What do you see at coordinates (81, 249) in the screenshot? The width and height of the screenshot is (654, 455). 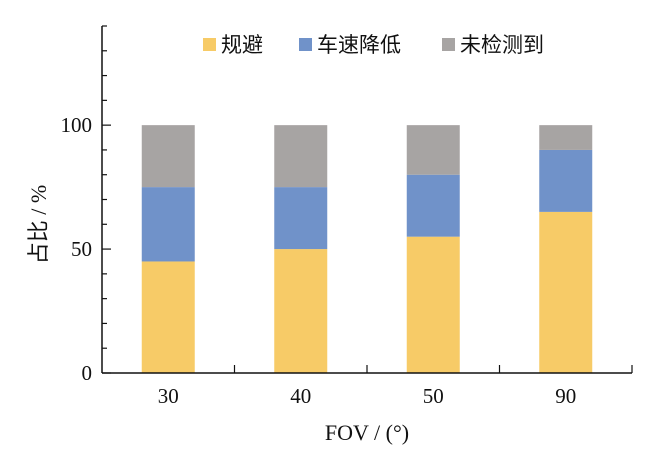 I see `y-tick-label: 50` at bounding box center [81, 249].